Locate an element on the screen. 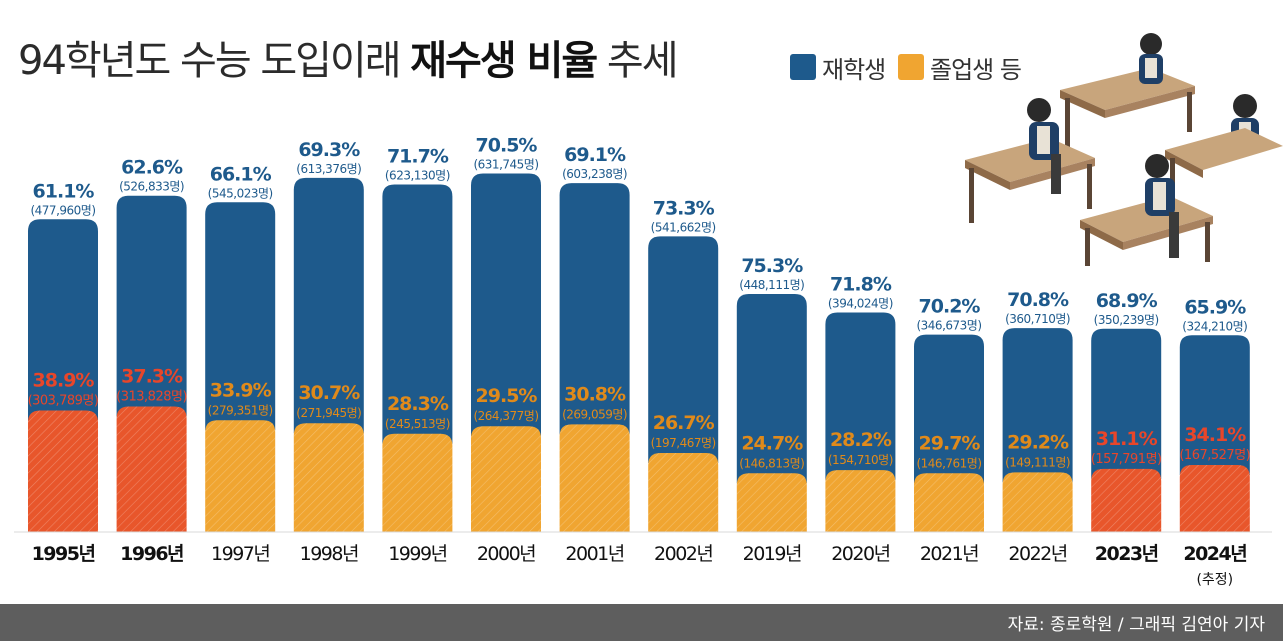 The width and height of the screenshot is (1283, 641). enrolled-pct-label: 70.2% is located at coordinates (950, 307).